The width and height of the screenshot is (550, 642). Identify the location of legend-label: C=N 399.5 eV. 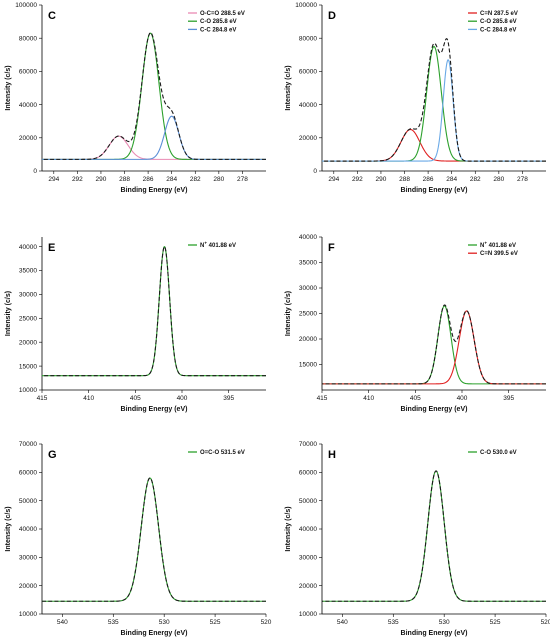
(499, 254).